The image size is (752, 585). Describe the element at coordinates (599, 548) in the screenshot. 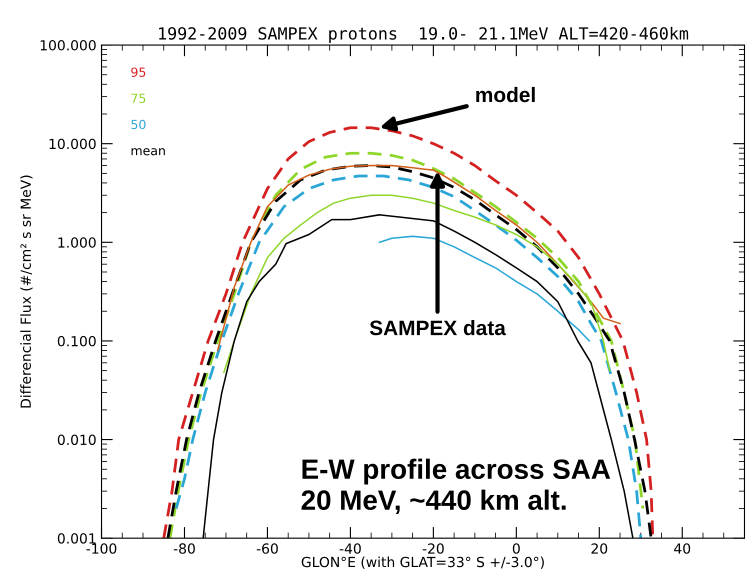

I see `x-tick-label: 20` at that location.